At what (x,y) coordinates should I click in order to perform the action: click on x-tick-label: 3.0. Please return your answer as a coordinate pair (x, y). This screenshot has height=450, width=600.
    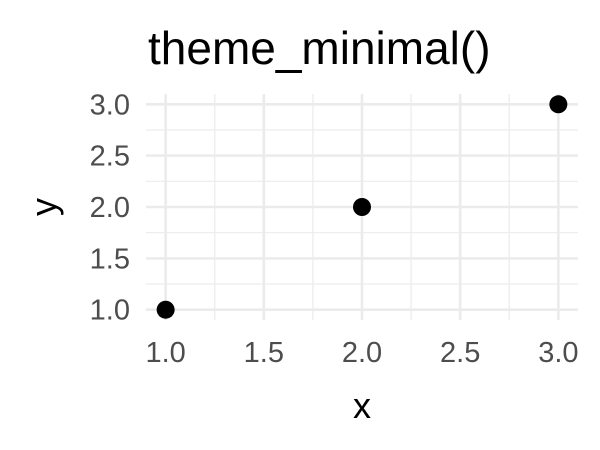
    Looking at the image, I should click on (558, 353).